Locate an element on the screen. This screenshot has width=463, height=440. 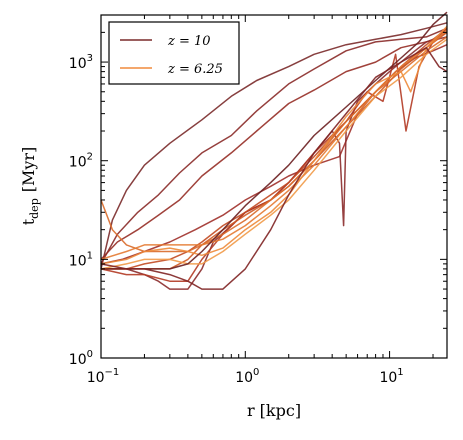
x-tick-label: 10⁰ is located at coordinates (247, 376).